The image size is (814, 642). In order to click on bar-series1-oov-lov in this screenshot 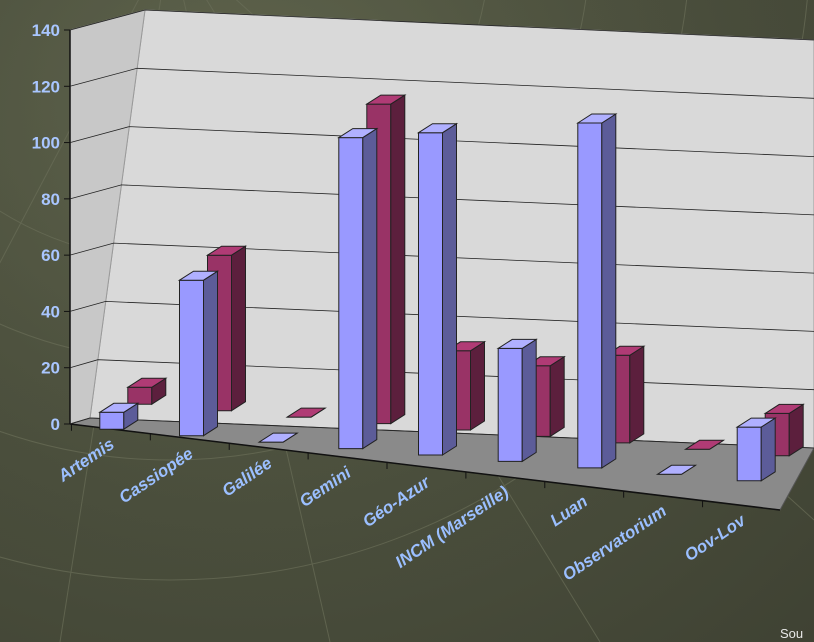, I will do `click(756, 449)`.